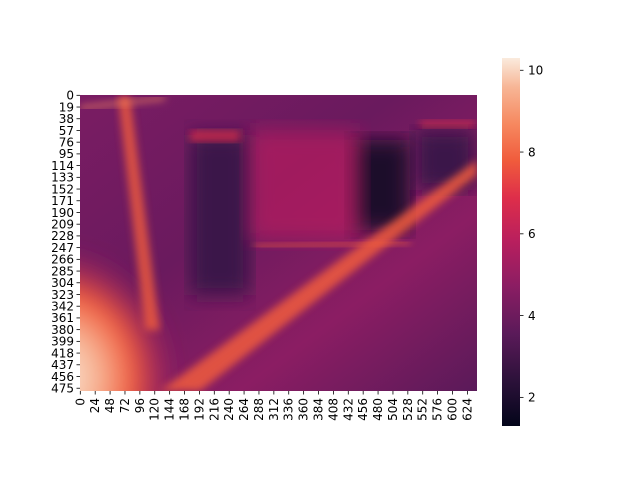 The image size is (640, 480). I want to click on y-tick-label: 152, so click(62, 189).